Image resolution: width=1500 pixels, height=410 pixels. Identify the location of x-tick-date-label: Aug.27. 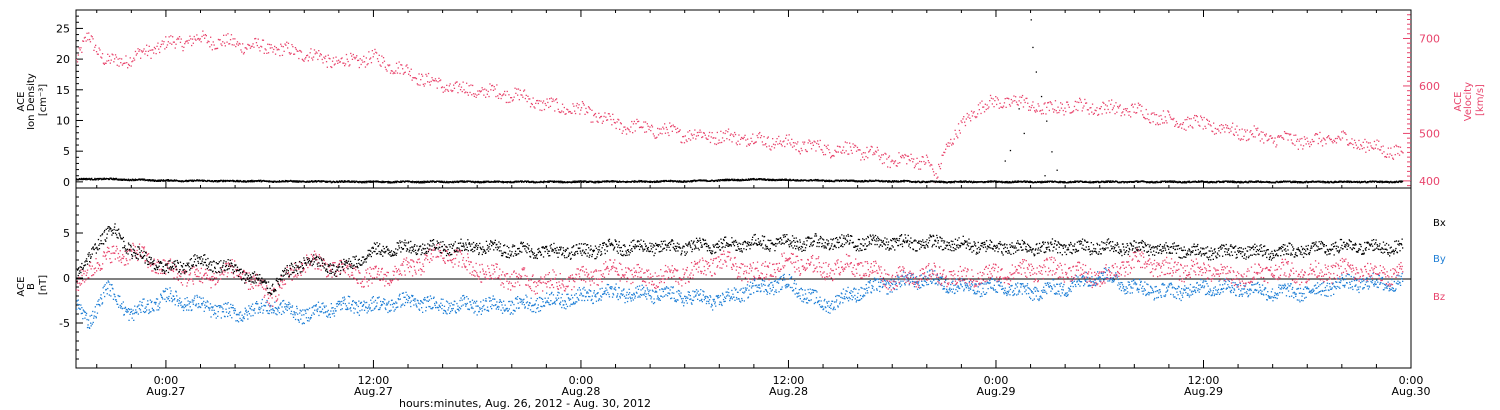
(373, 391).